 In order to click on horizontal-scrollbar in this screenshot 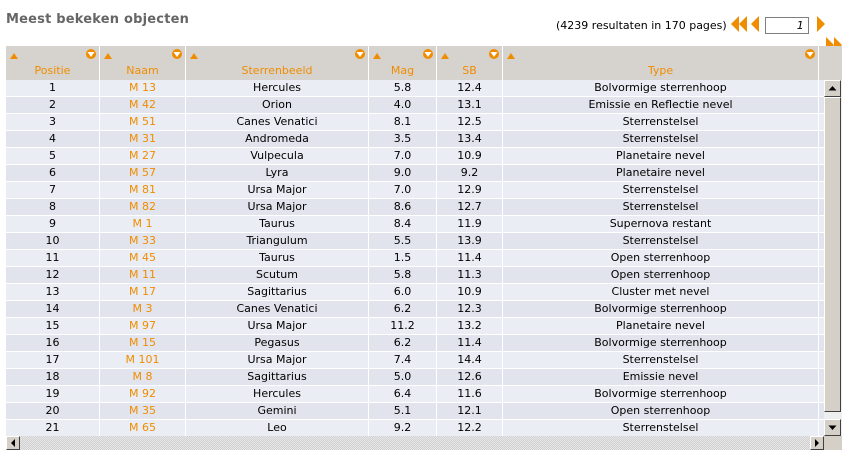, I will do `click(415, 443)`.